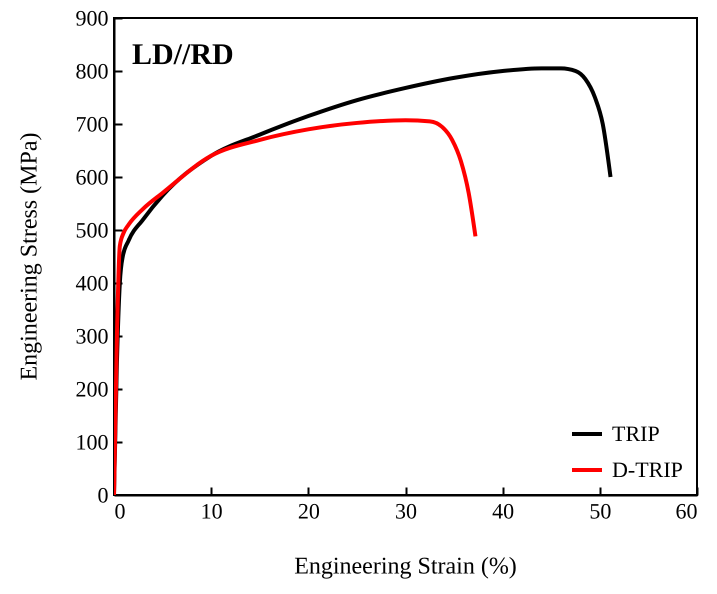 This screenshot has height=594, width=717. What do you see at coordinates (503, 511) in the screenshot?
I see `x-tick-label: 40` at bounding box center [503, 511].